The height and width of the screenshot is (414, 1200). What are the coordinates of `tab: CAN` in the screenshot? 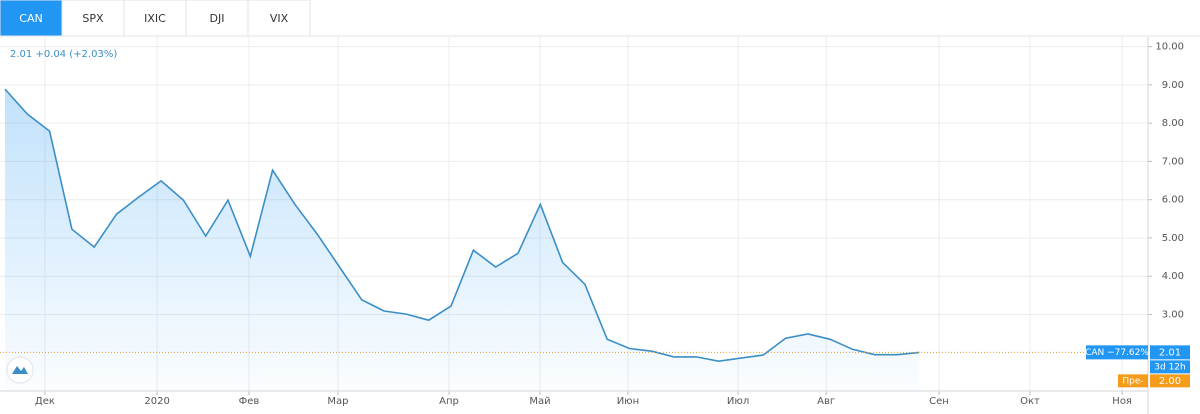 It's located at (31, 18).